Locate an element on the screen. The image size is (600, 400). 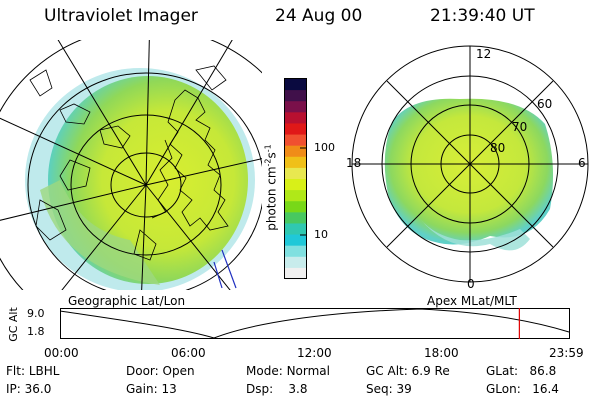
seq-info: Seq: 39 is located at coordinates (389, 389).